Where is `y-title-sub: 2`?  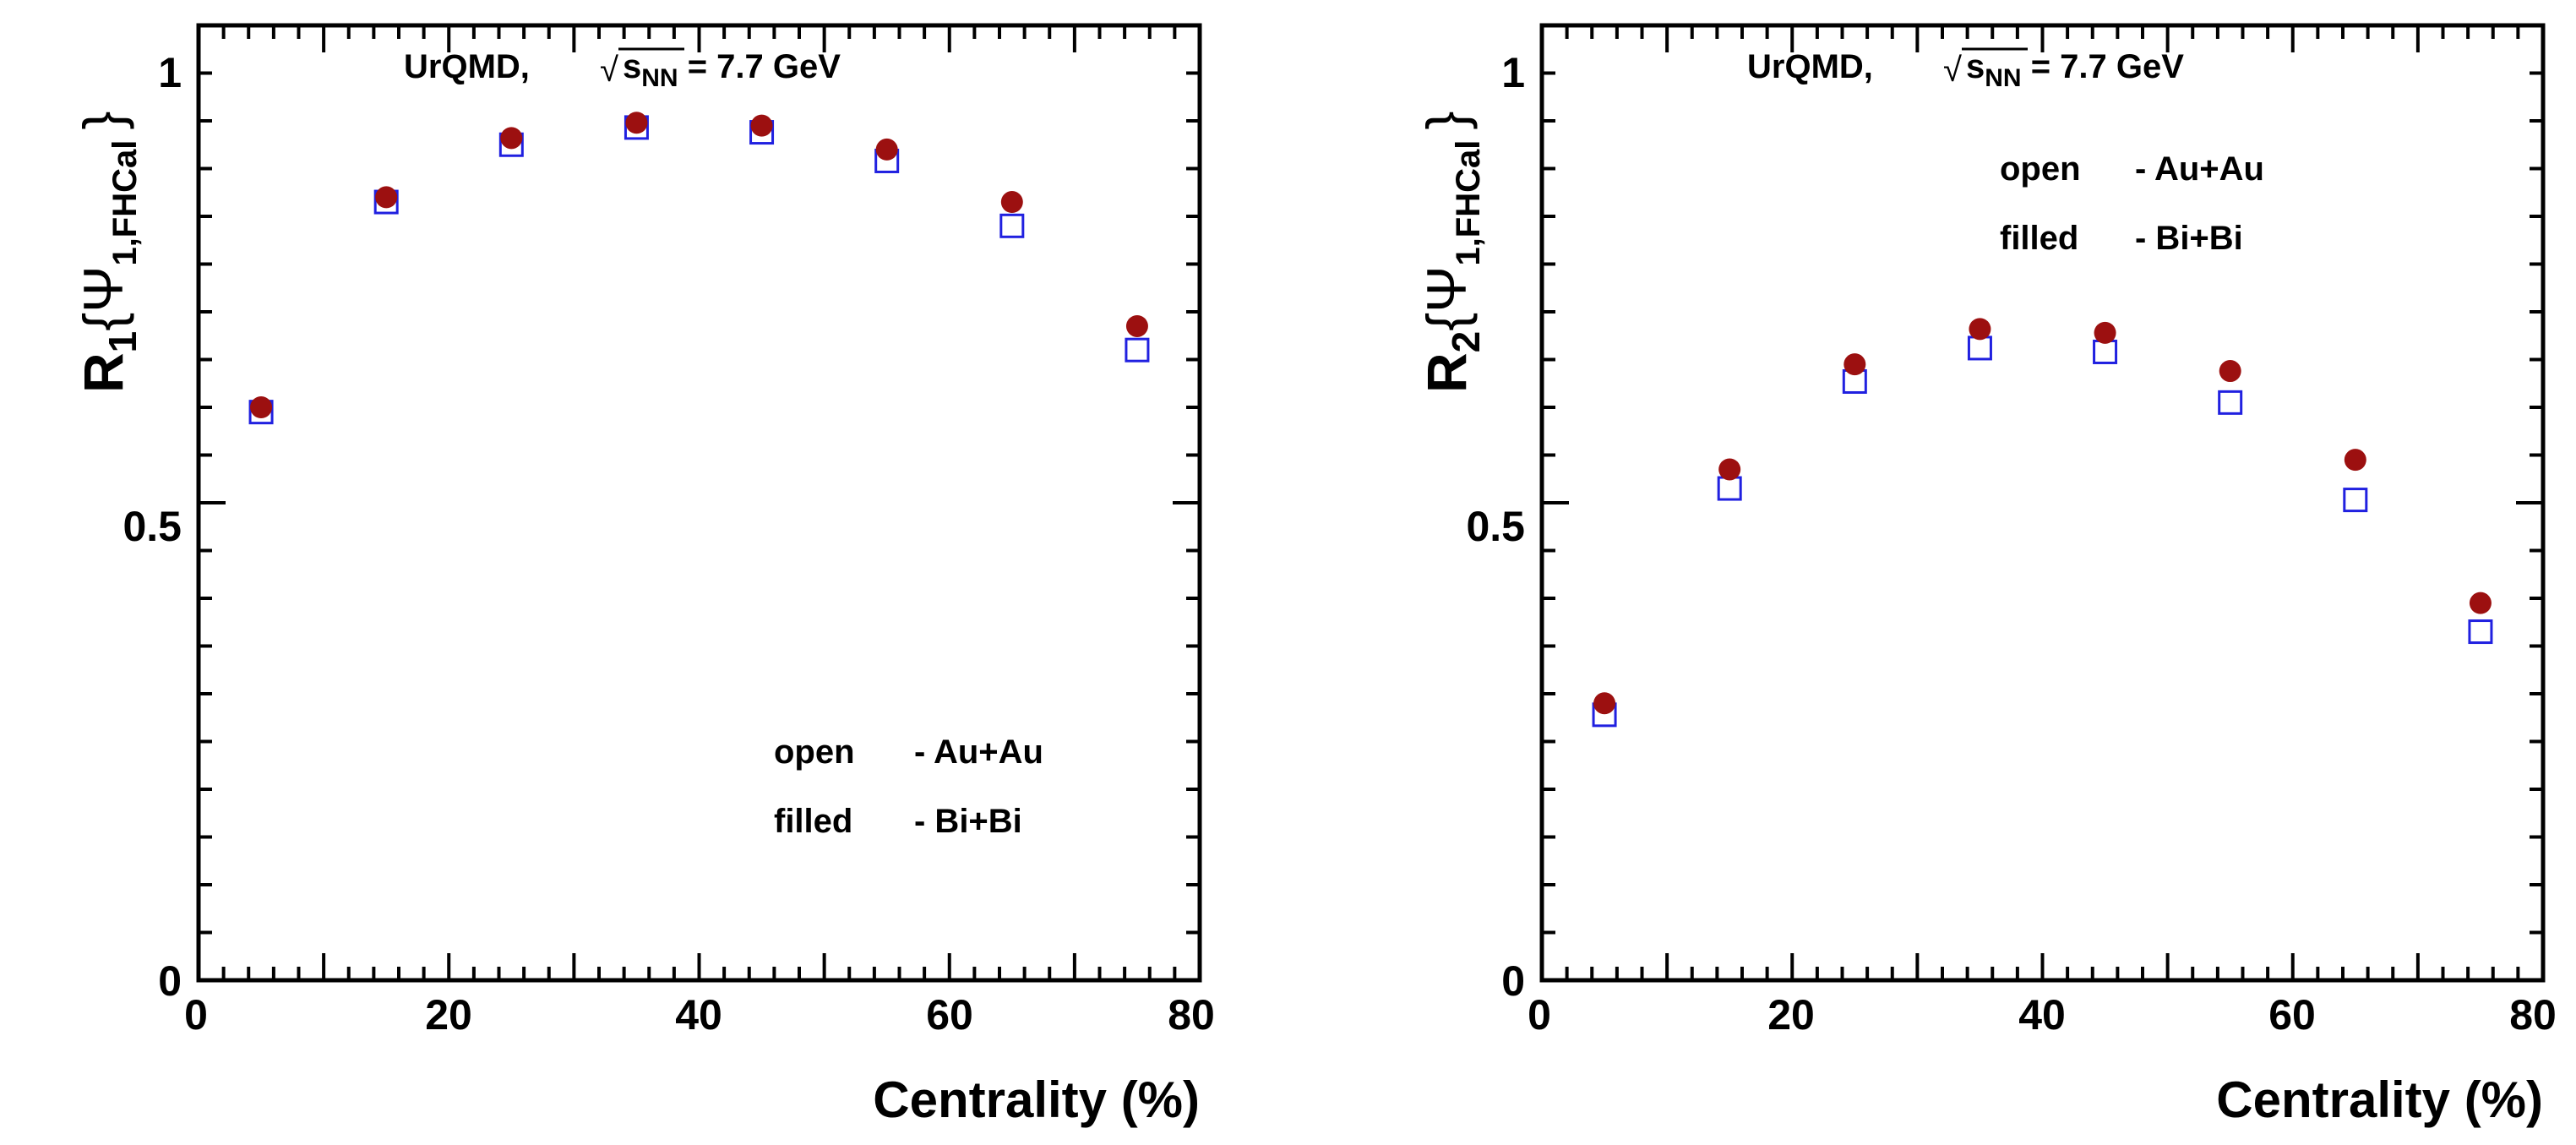 y-title-sub: 2 is located at coordinates (1466, 342).